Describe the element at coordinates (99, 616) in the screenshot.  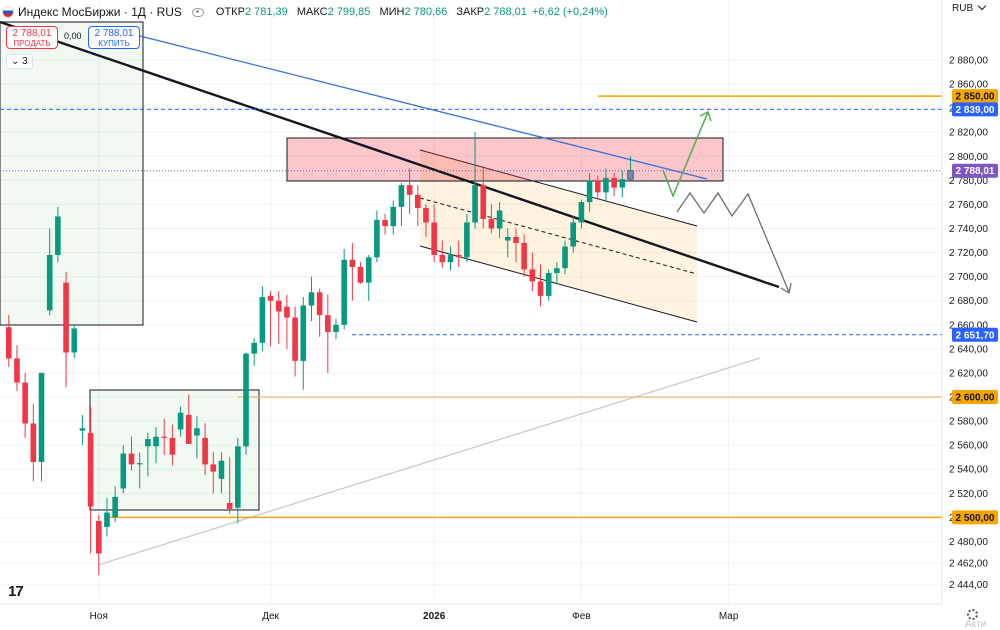
I see `time-tick-label: Ноя` at that location.